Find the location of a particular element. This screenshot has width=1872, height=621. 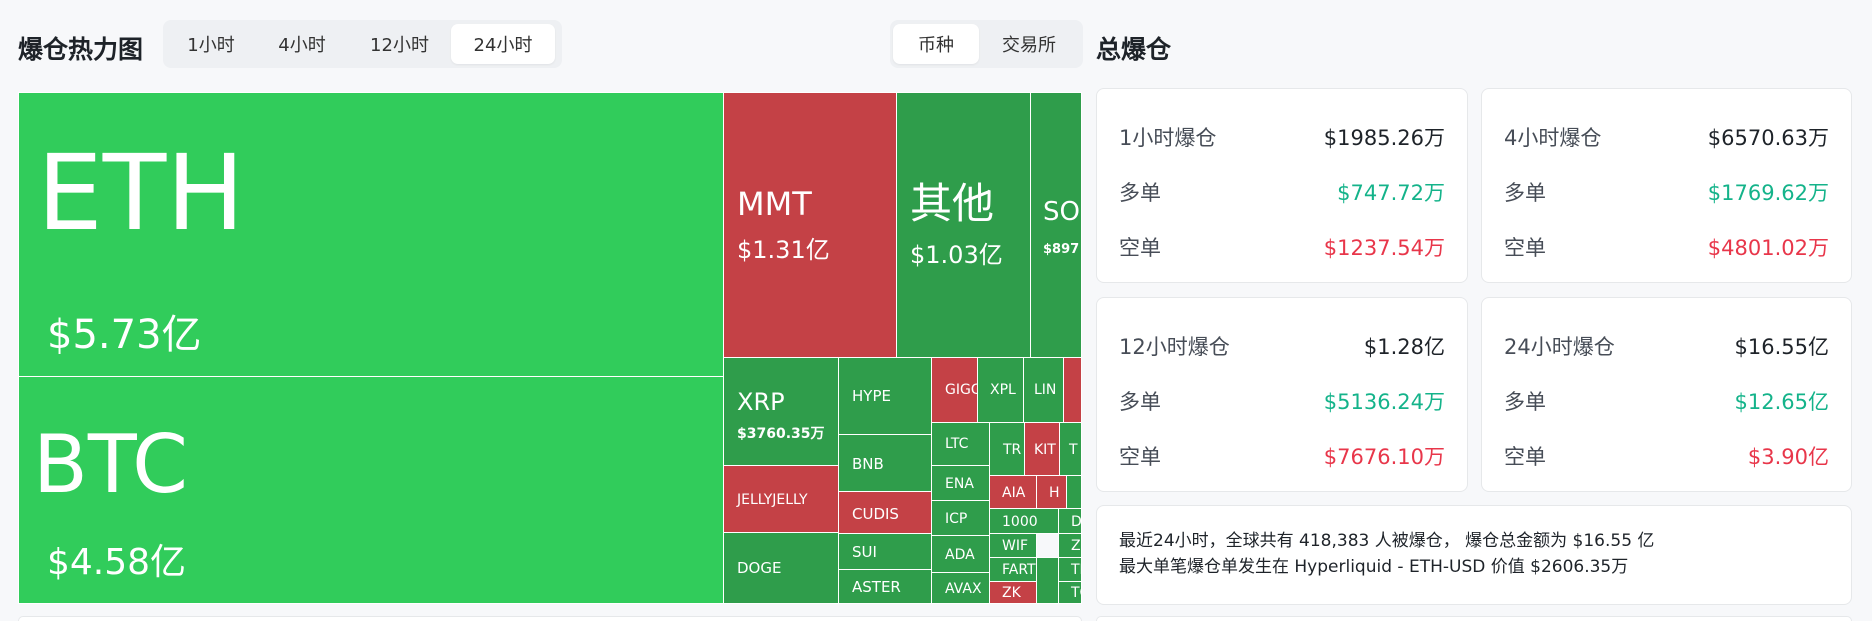

tab-12h: 12小时 is located at coordinates (399, 45).